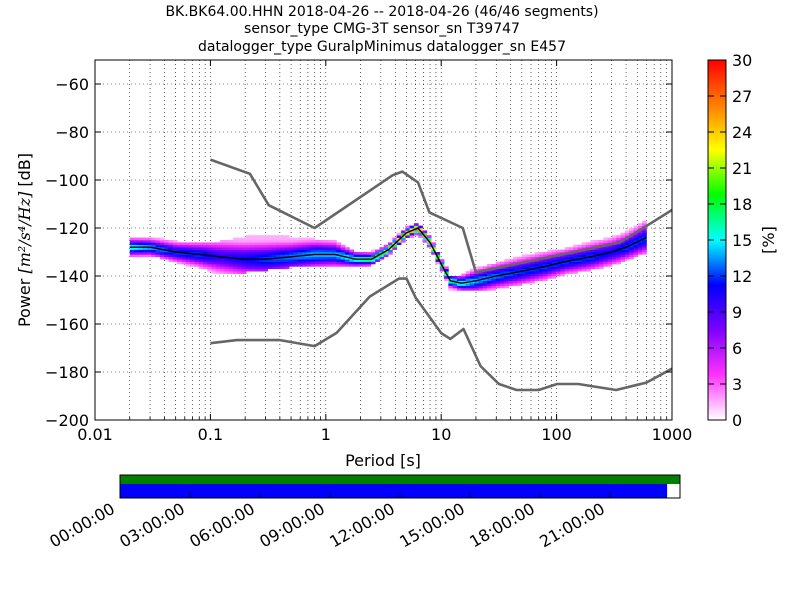  Describe the element at coordinates (742, 96) in the screenshot. I see `colorbar-tick-label: 27` at that location.